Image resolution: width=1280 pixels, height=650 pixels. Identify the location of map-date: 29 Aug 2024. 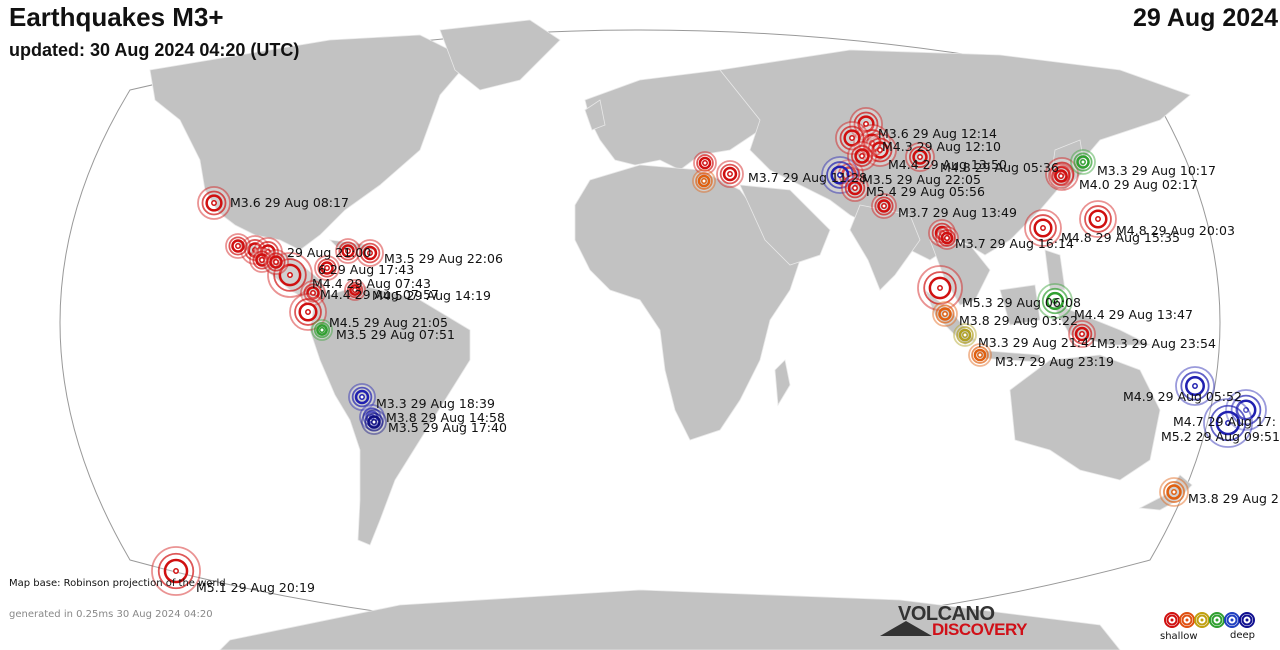
(1205, 18).